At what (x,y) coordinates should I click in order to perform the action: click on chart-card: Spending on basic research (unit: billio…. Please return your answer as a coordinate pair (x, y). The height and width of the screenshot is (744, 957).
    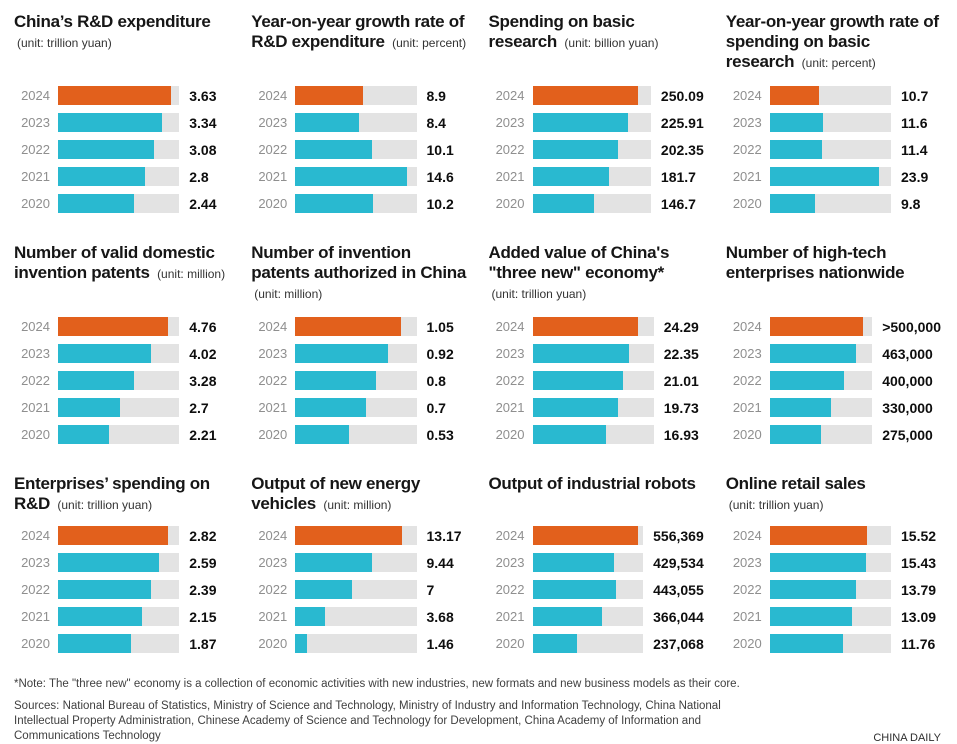
    Looking at the image, I should click on (596, 112).